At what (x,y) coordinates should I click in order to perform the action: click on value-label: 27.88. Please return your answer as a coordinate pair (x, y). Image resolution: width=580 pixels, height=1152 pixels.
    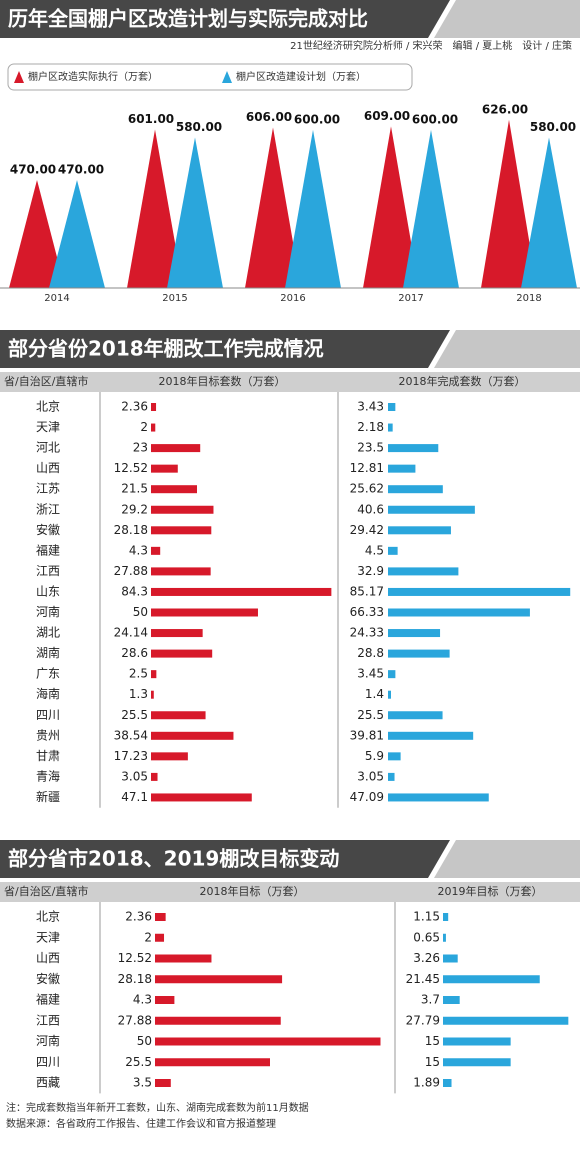
    Looking at the image, I should click on (131, 571).